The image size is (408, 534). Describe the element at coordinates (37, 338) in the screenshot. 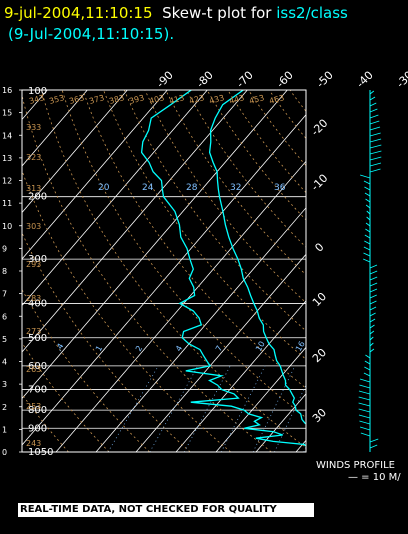

I see `pressure-label: 500` at that location.